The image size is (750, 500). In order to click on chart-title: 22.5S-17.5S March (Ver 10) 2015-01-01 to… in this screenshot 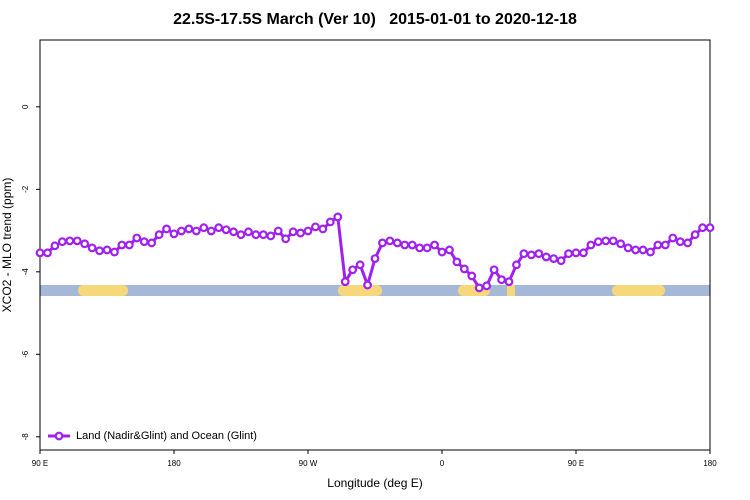, I will do `click(375, 19)`.